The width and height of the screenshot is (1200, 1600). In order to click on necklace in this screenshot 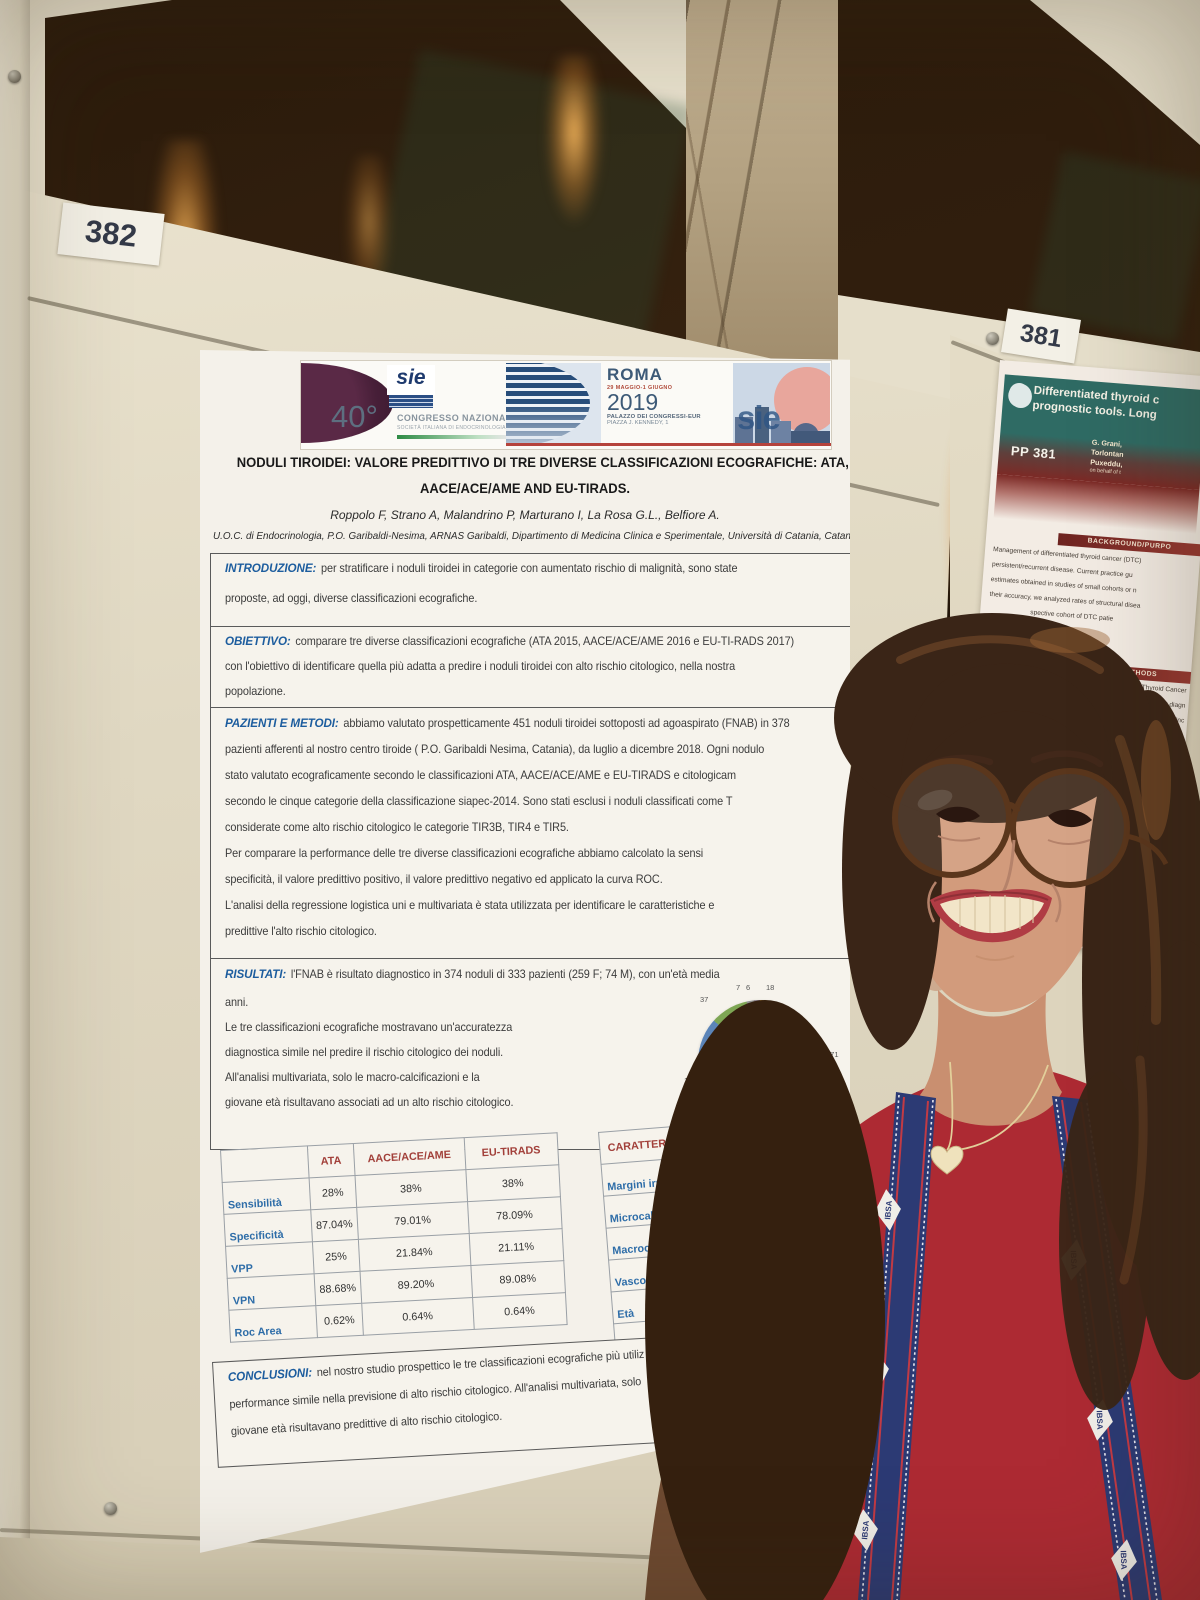, I will do `click(989, 1118)`.